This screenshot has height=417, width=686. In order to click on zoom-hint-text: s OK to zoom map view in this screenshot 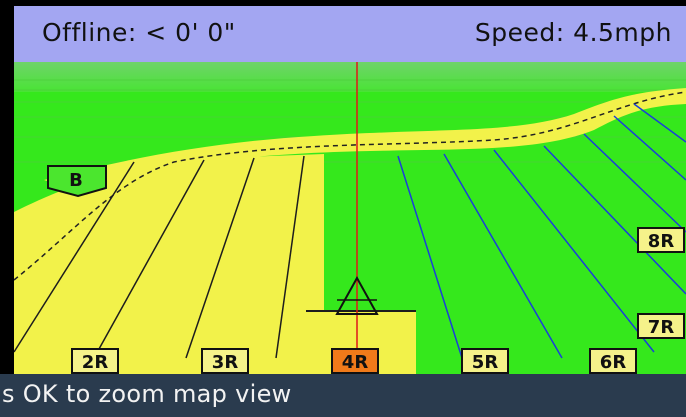, I will do `click(147, 394)`.